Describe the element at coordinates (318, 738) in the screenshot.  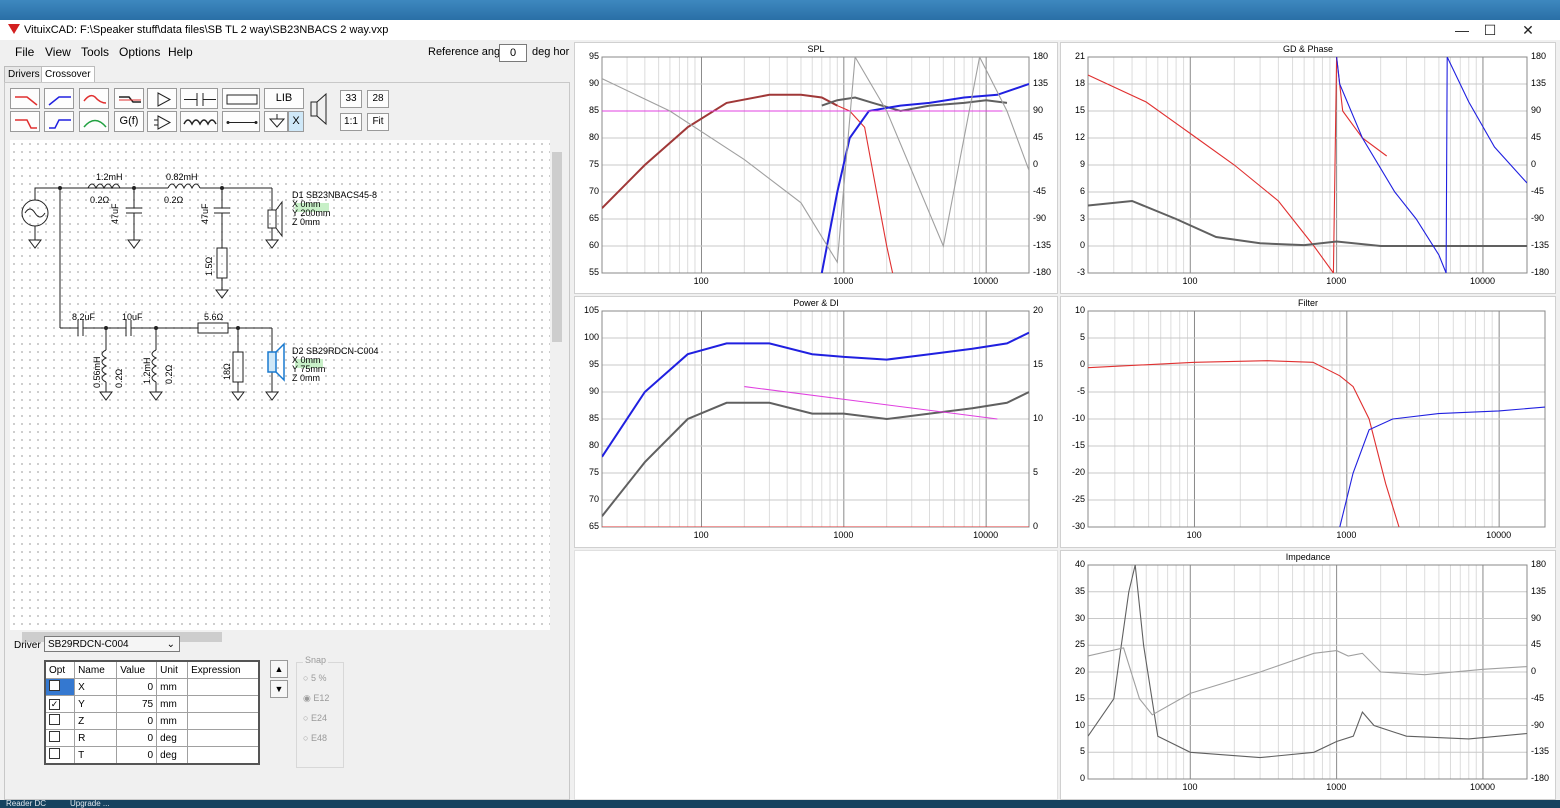
I see `snap-option-label: E48` at that location.